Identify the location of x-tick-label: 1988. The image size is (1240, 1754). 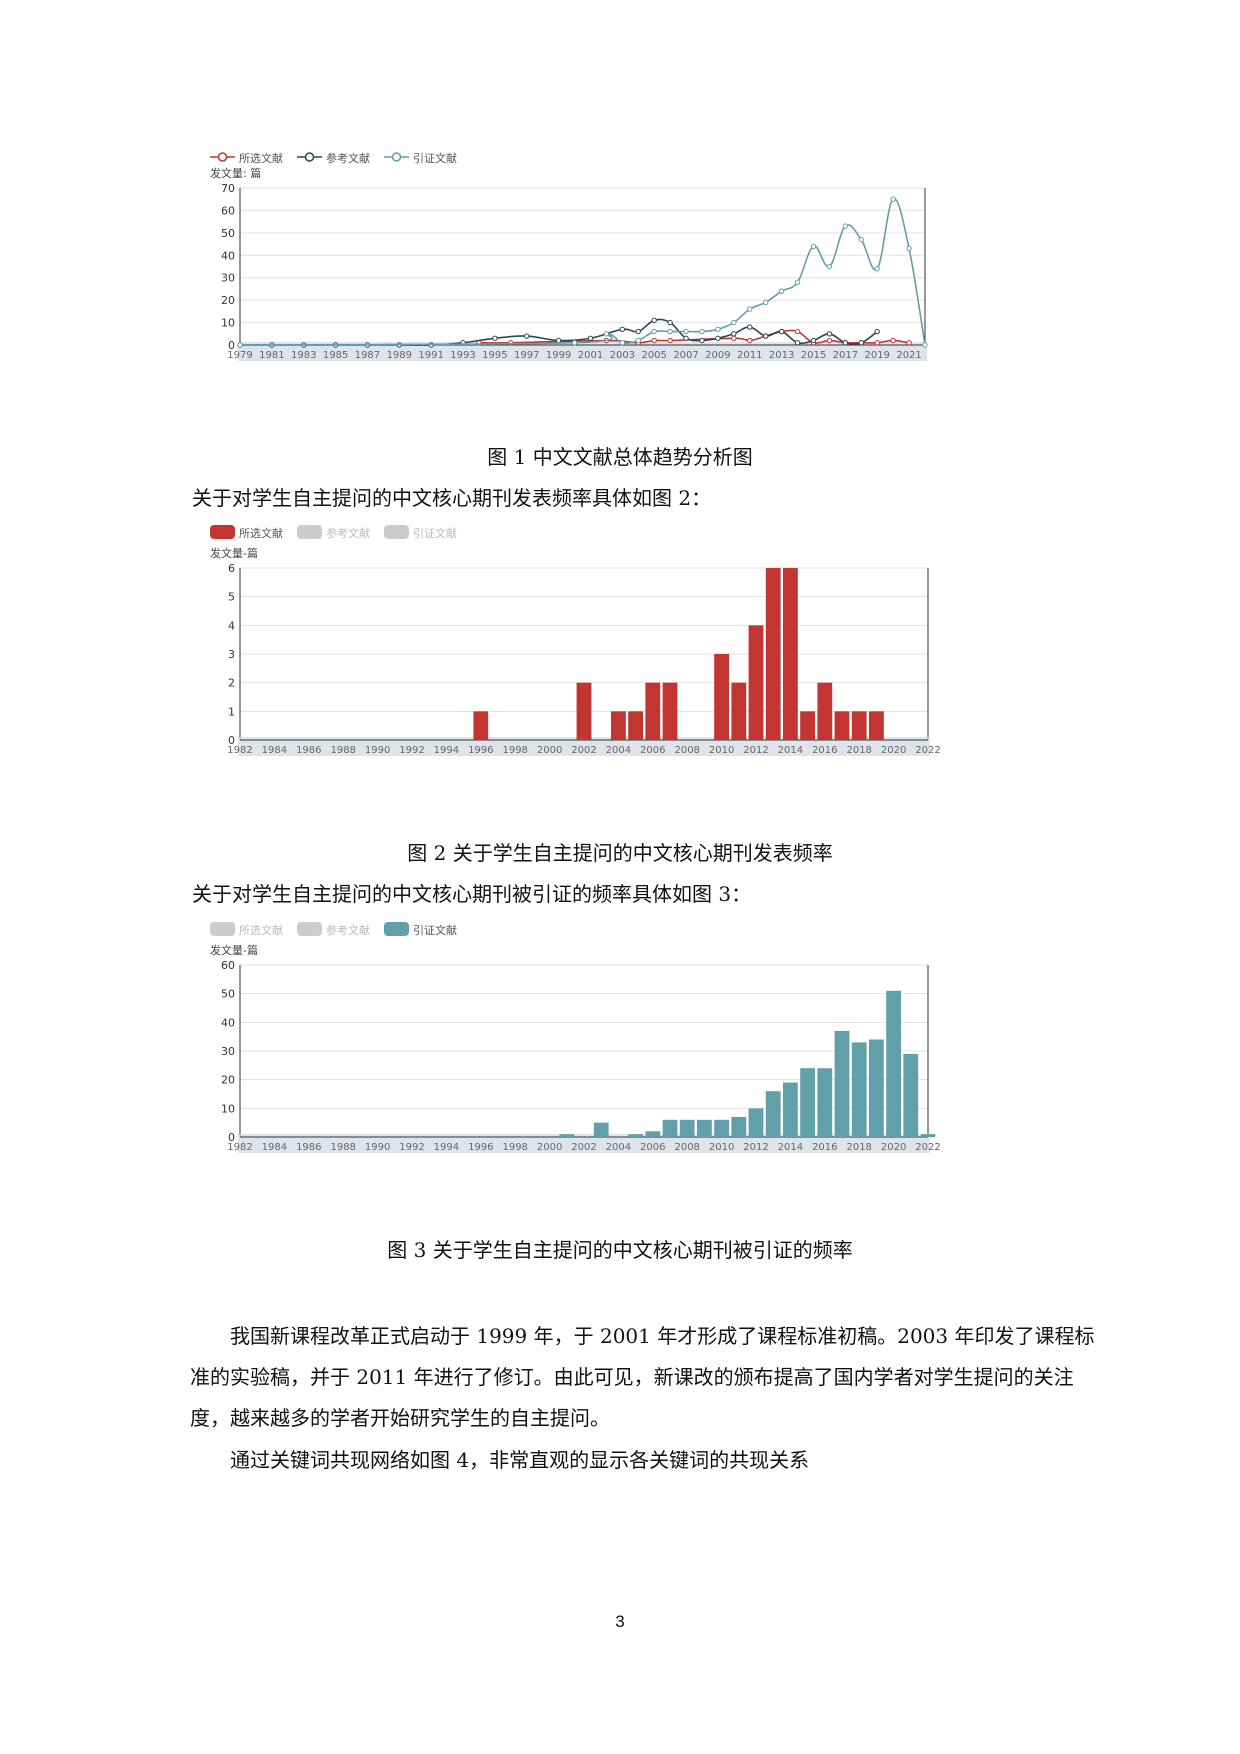
(342, 1147).